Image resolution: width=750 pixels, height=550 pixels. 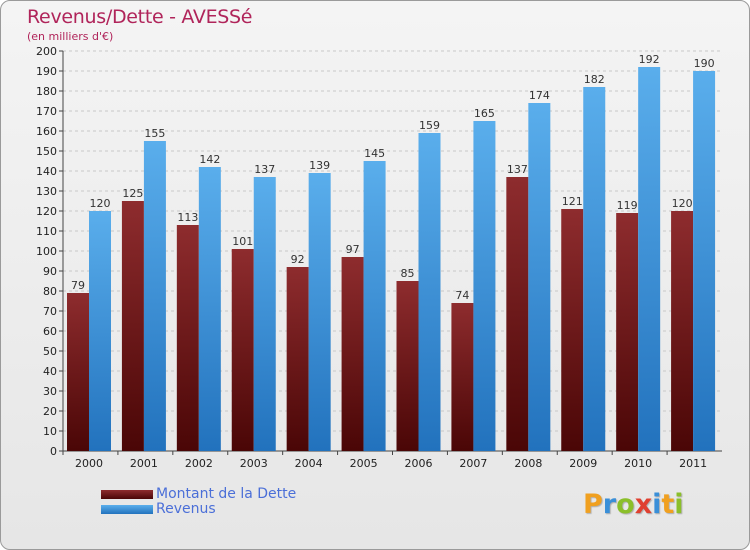 What do you see at coordinates (78, 285) in the screenshot?
I see `data-label-dette: 79` at bounding box center [78, 285].